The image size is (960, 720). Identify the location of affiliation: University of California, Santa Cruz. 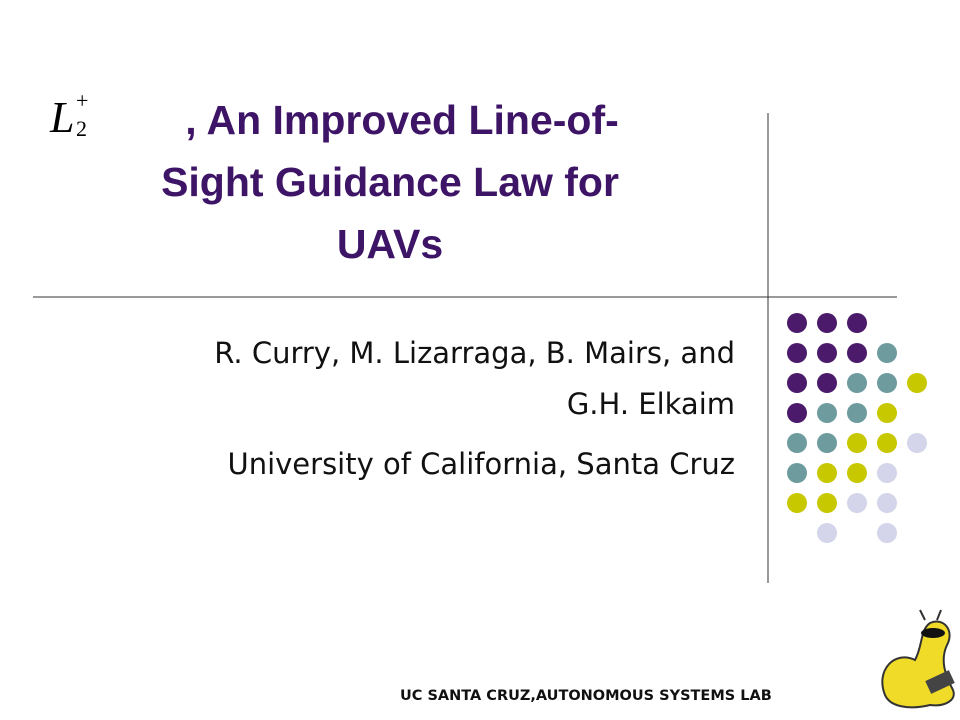
(481, 464).